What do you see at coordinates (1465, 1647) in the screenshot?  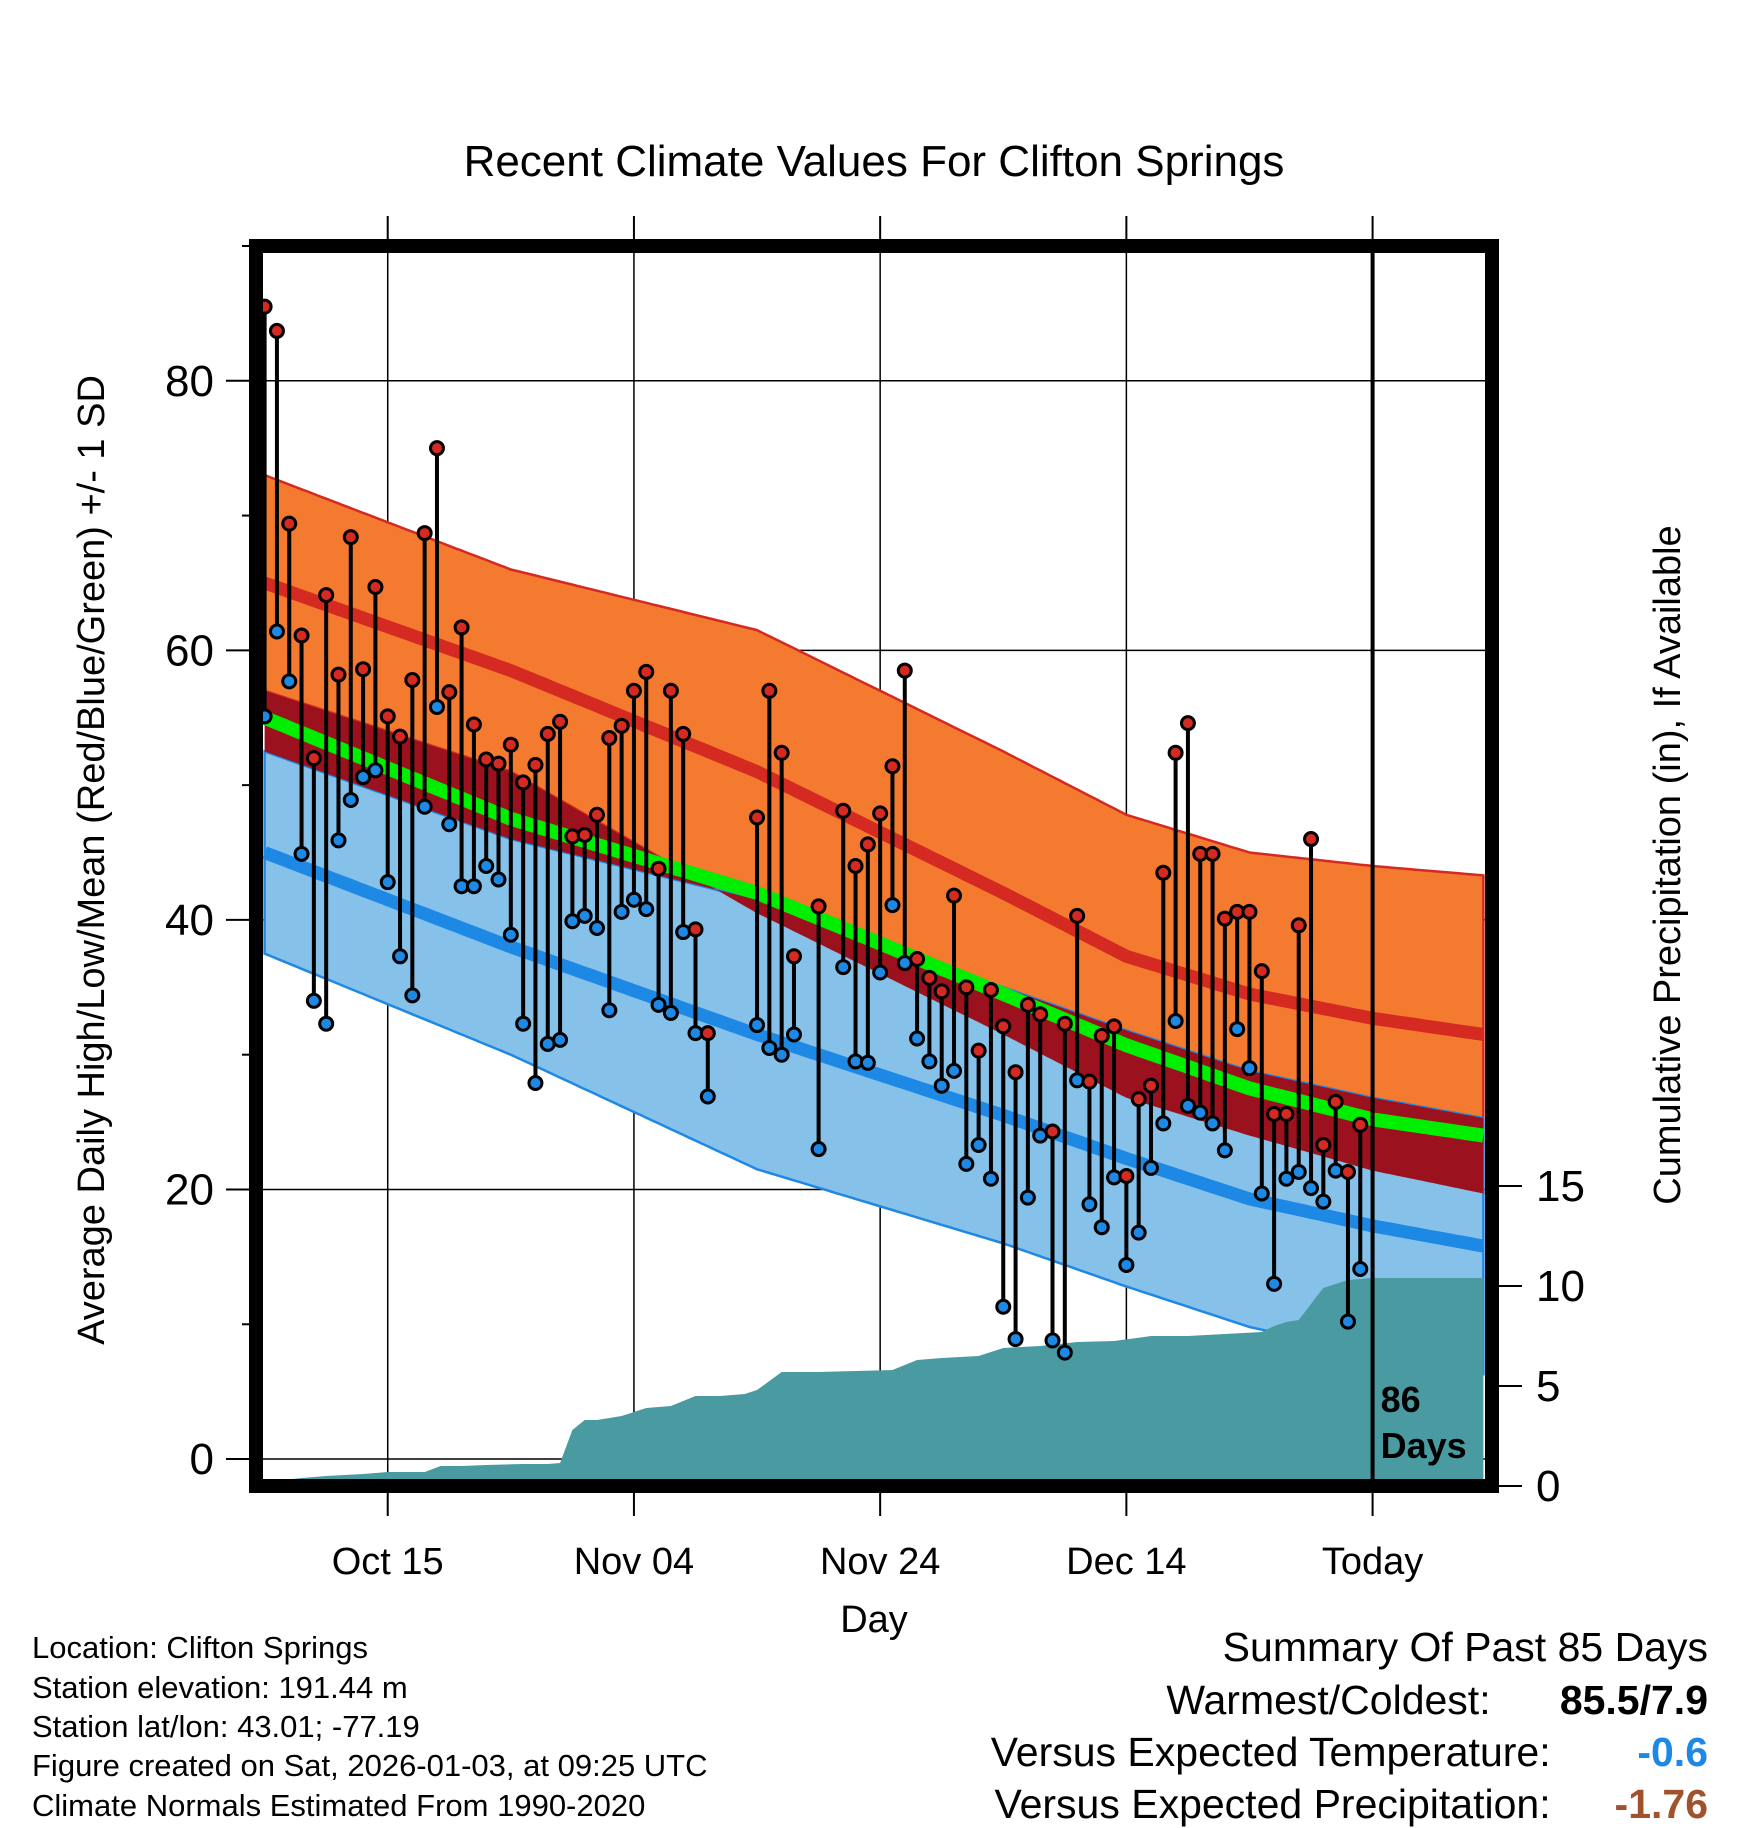 I see `summary-title: Summary Of Past 85 Days` at bounding box center [1465, 1647].